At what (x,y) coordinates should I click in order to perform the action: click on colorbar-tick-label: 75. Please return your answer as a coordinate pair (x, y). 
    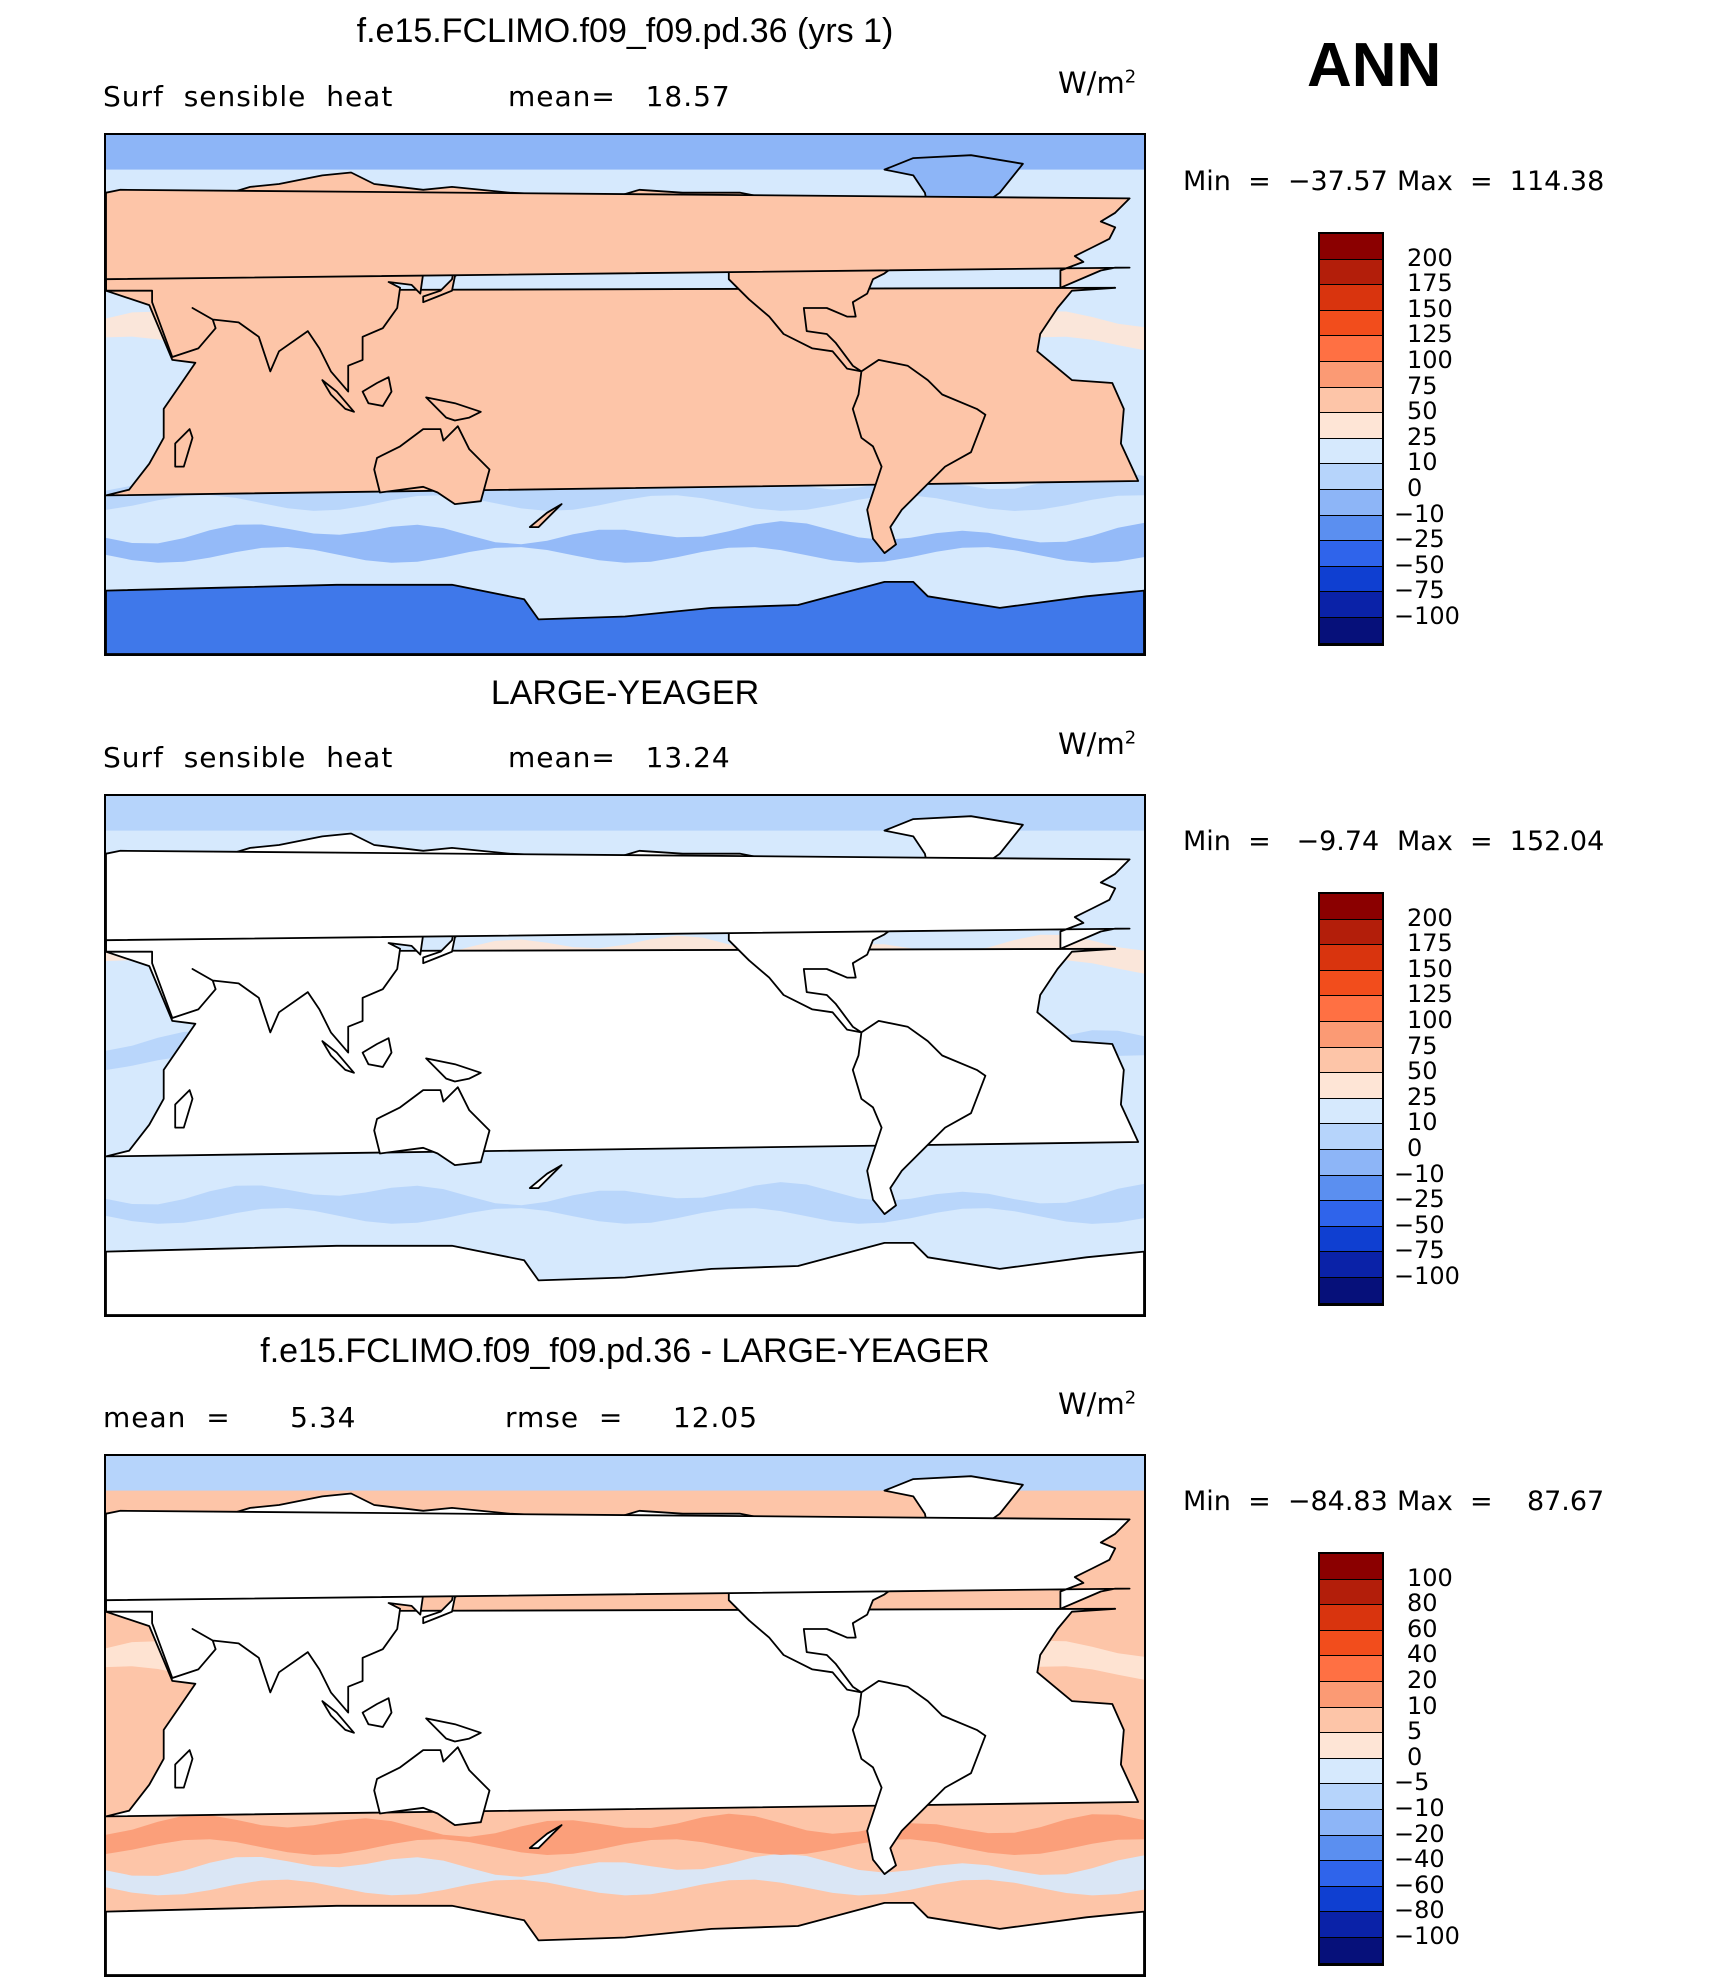
    Looking at the image, I should click on (1422, 1045).